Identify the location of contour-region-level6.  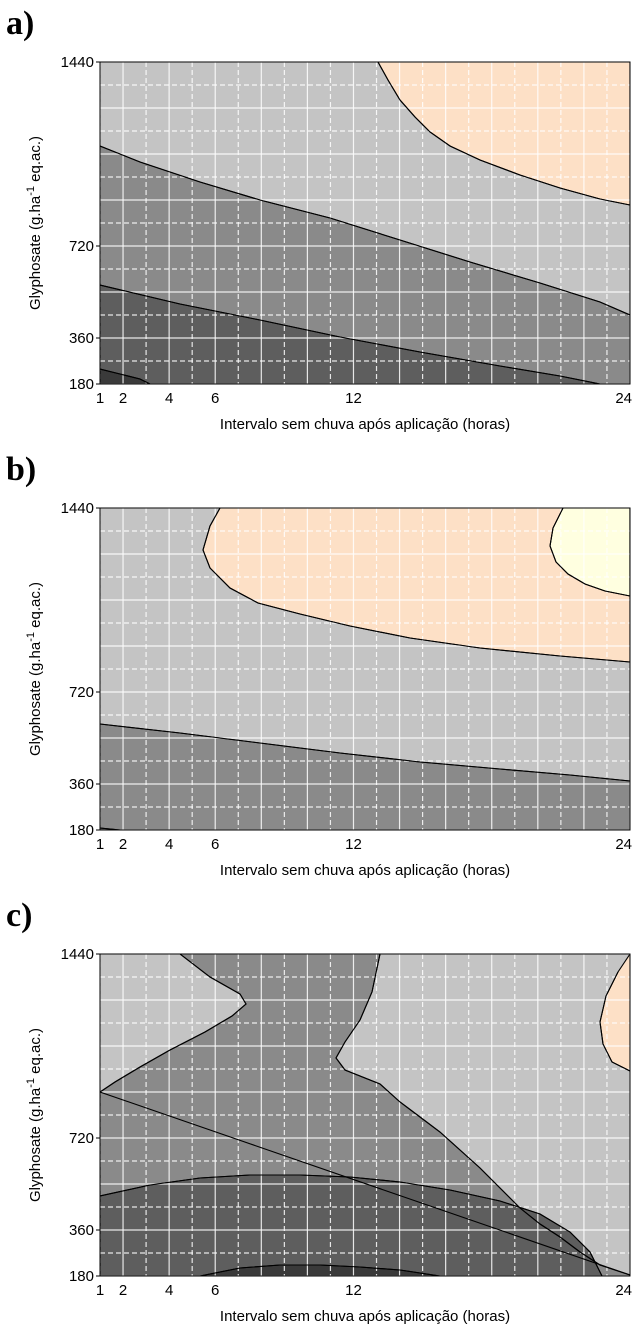
(590, 552).